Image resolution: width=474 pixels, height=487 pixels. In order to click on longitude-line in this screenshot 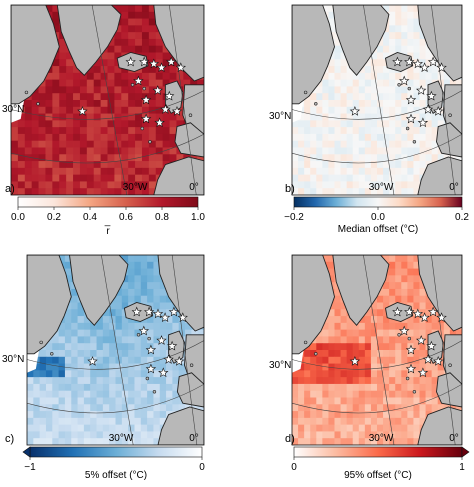, I will do `click(379, 100)`.